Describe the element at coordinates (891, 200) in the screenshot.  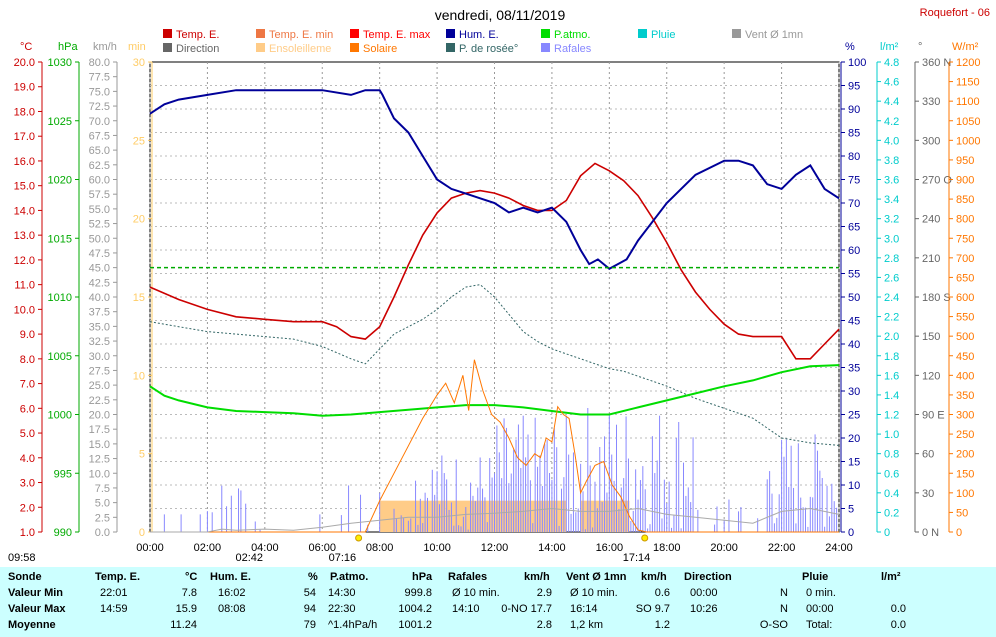
I see `ytick-rain-7: 3.4` at that location.